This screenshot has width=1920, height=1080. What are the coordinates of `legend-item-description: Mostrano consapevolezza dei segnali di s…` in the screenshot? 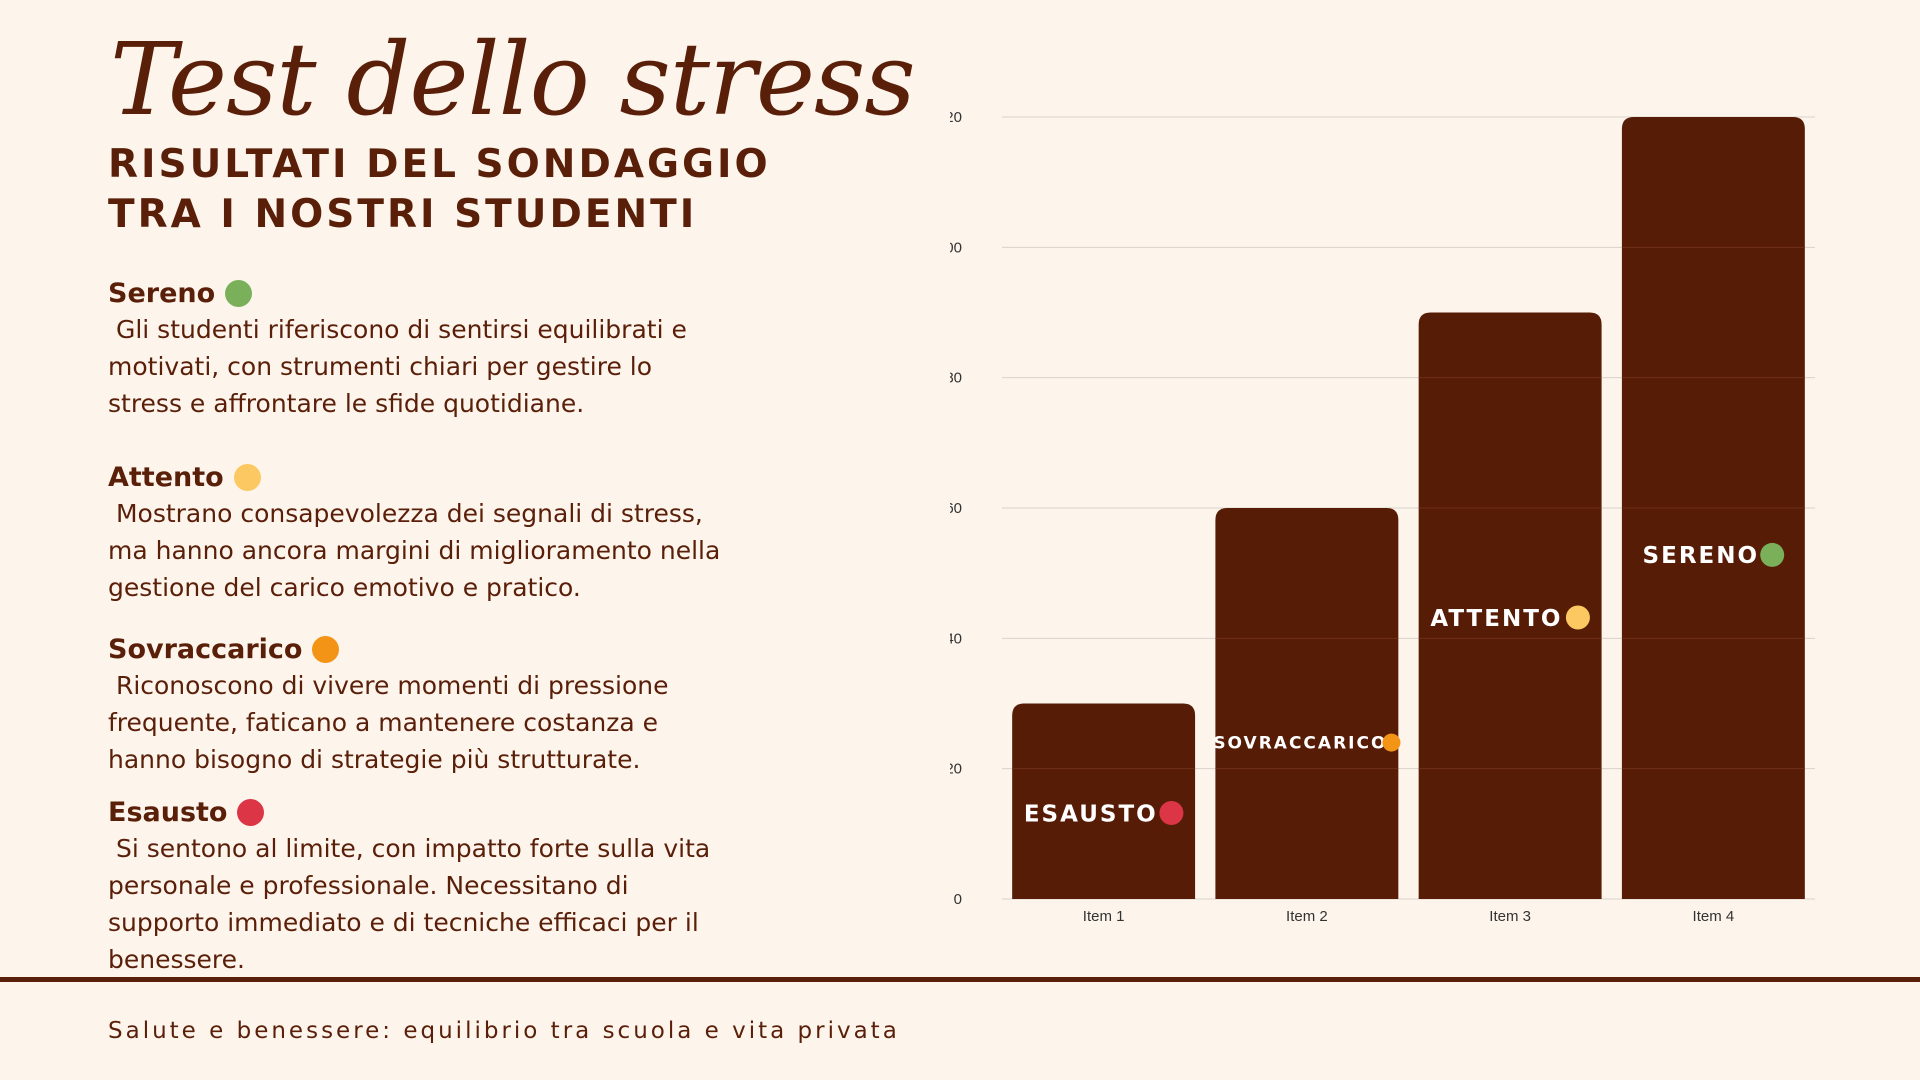 It's located at (414, 550).